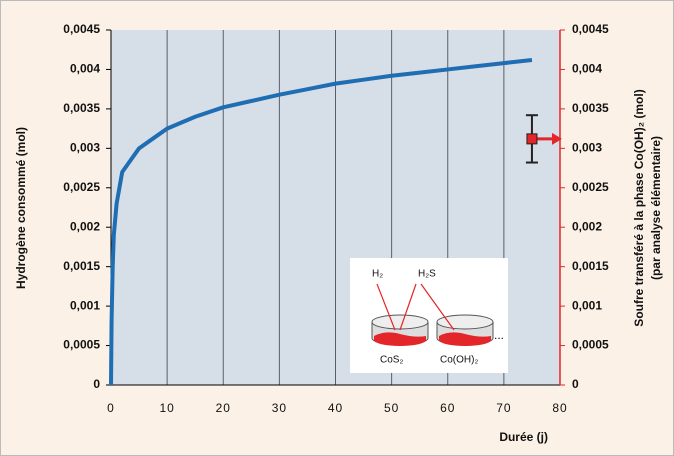  Describe the element at coordinates (391, 360) in the screenshot. I see `inset-label: CoS₂` at that location.